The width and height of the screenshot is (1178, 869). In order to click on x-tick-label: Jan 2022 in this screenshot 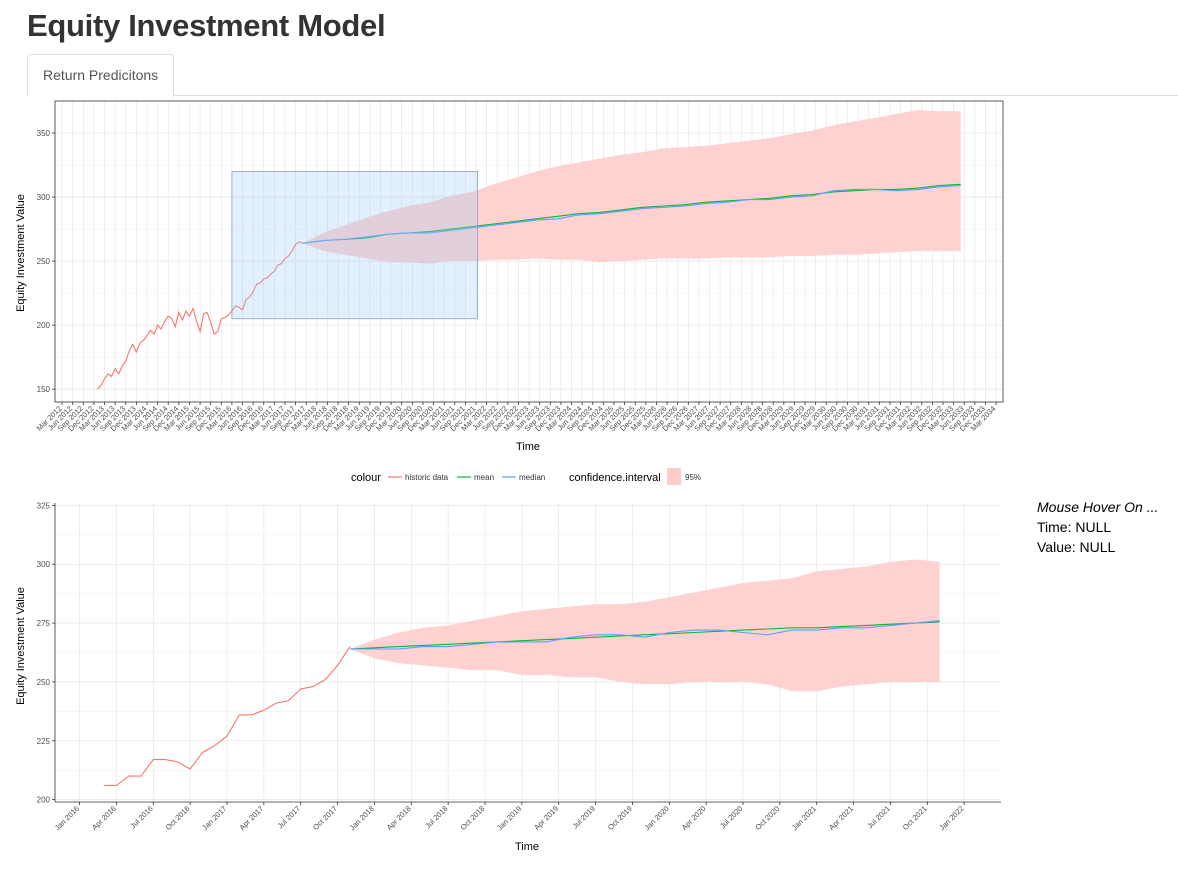, I will do `click(951, 818)`.